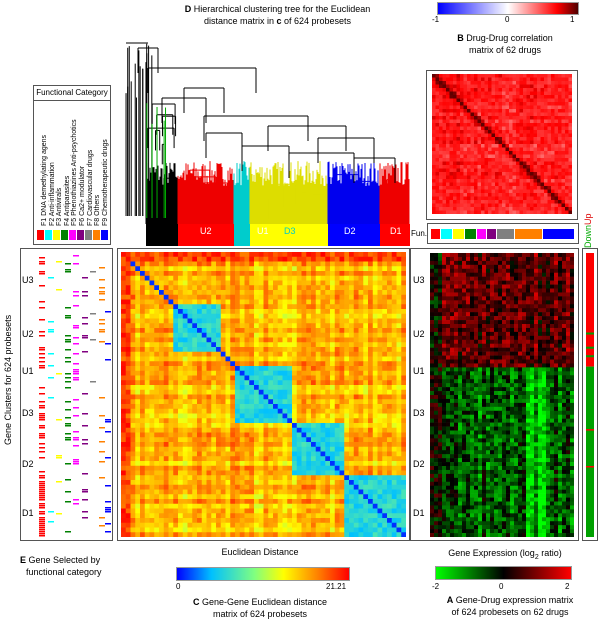 The height and width of the screenshot is (622, 600). I want to click on panel-c-letter: C, so click(196, 602).